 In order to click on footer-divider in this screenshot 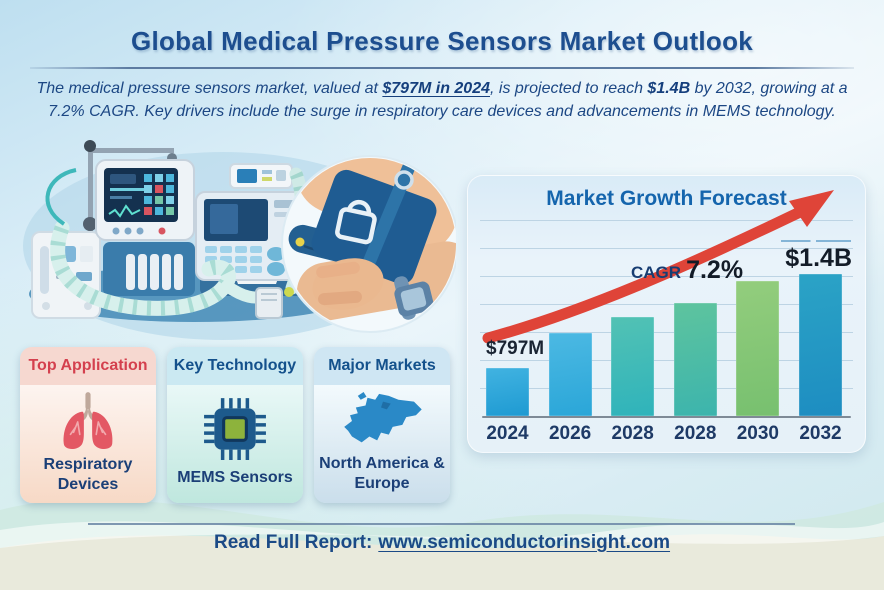, I will do `click(441, 524)`.